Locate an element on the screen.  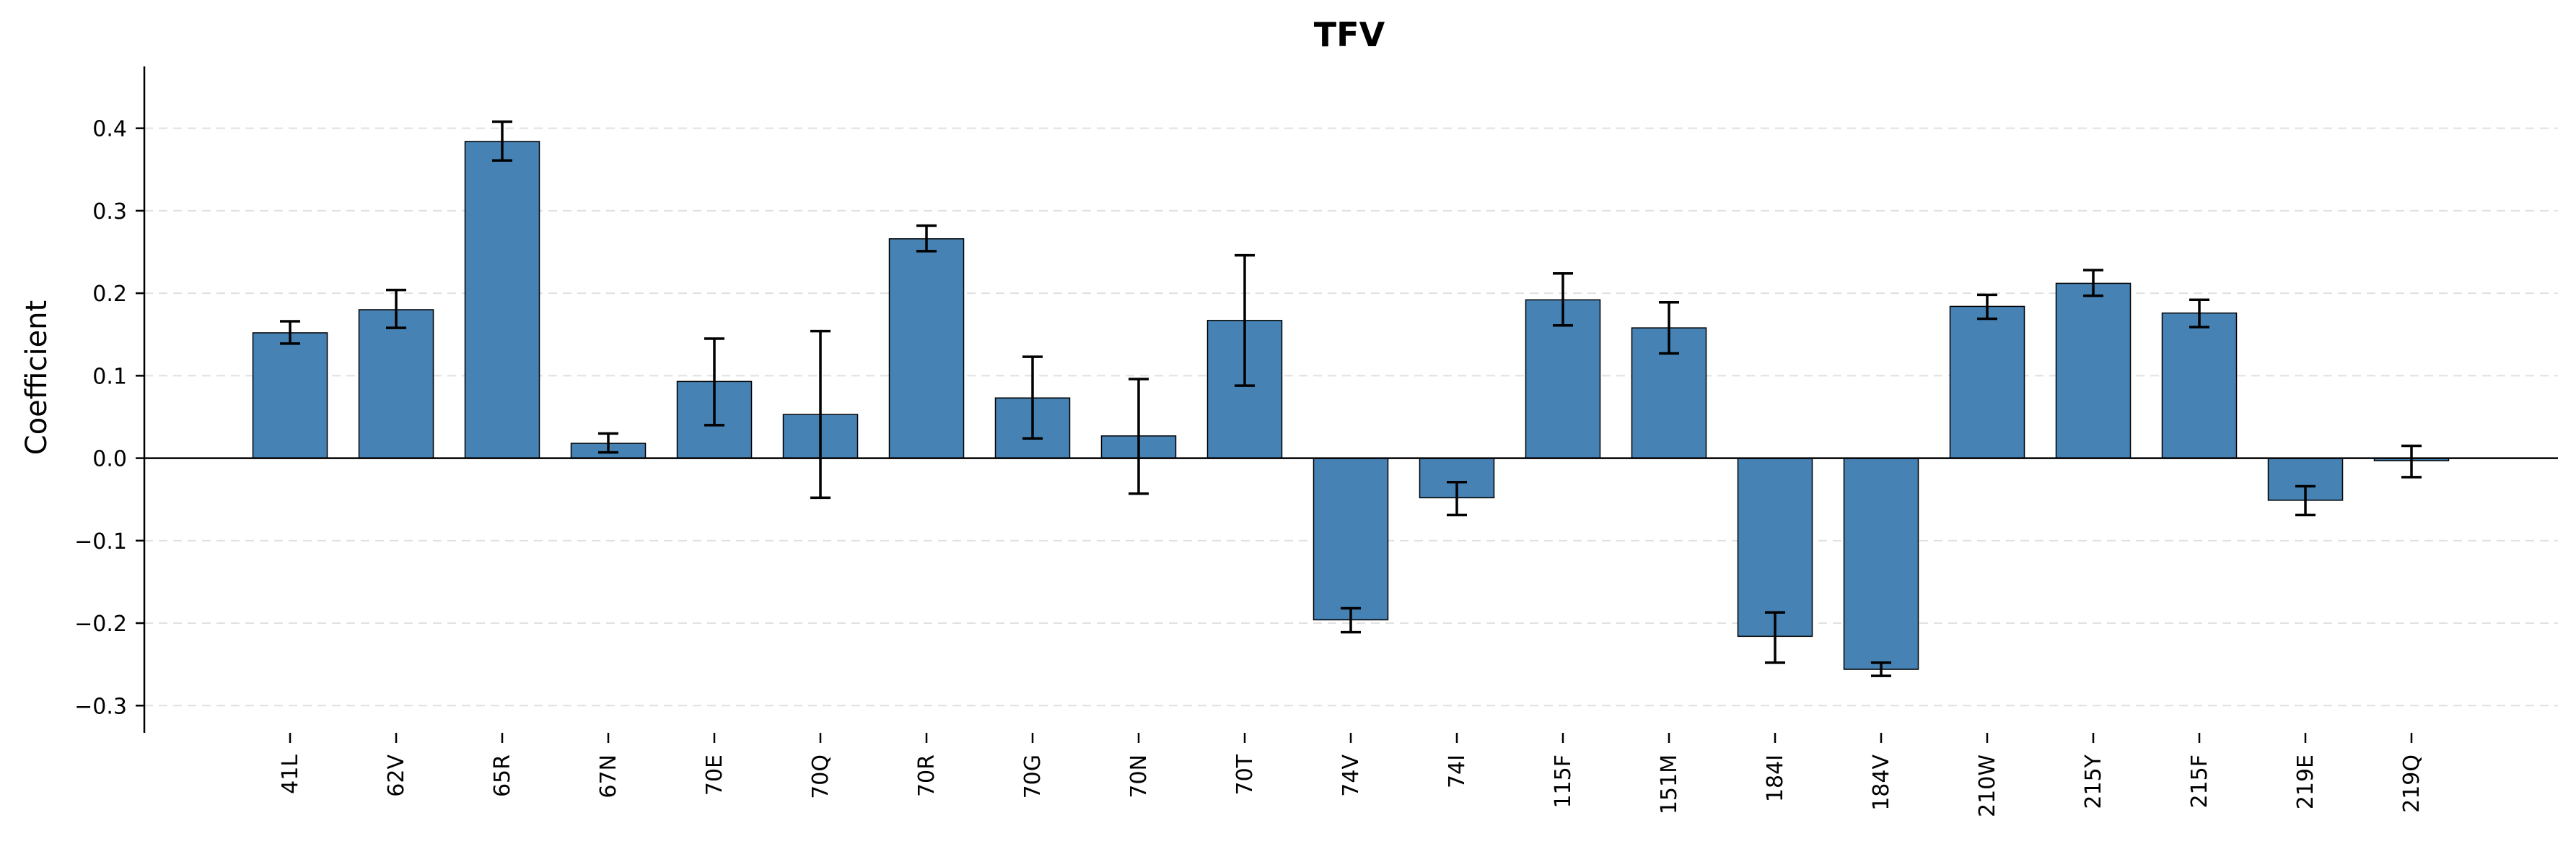
x-tick-label: 74V is located at coordinates (1351, 775).